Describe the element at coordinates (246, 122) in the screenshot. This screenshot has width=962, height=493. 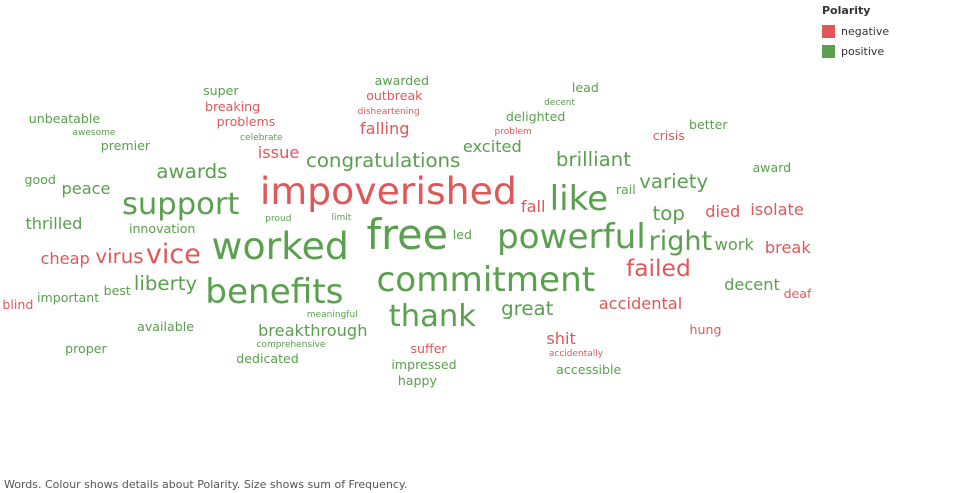
I see `word-problems: problems` at that location.